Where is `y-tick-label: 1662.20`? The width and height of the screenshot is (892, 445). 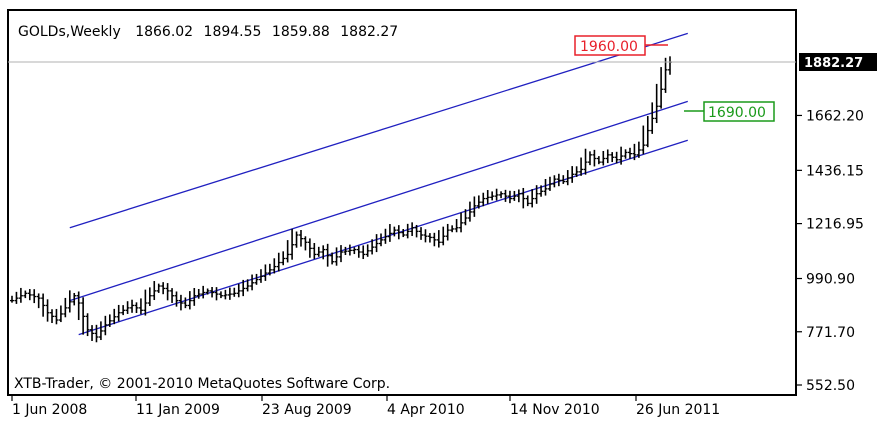
y-tick-label: 1662.20 is located at coordinates (835, 116).